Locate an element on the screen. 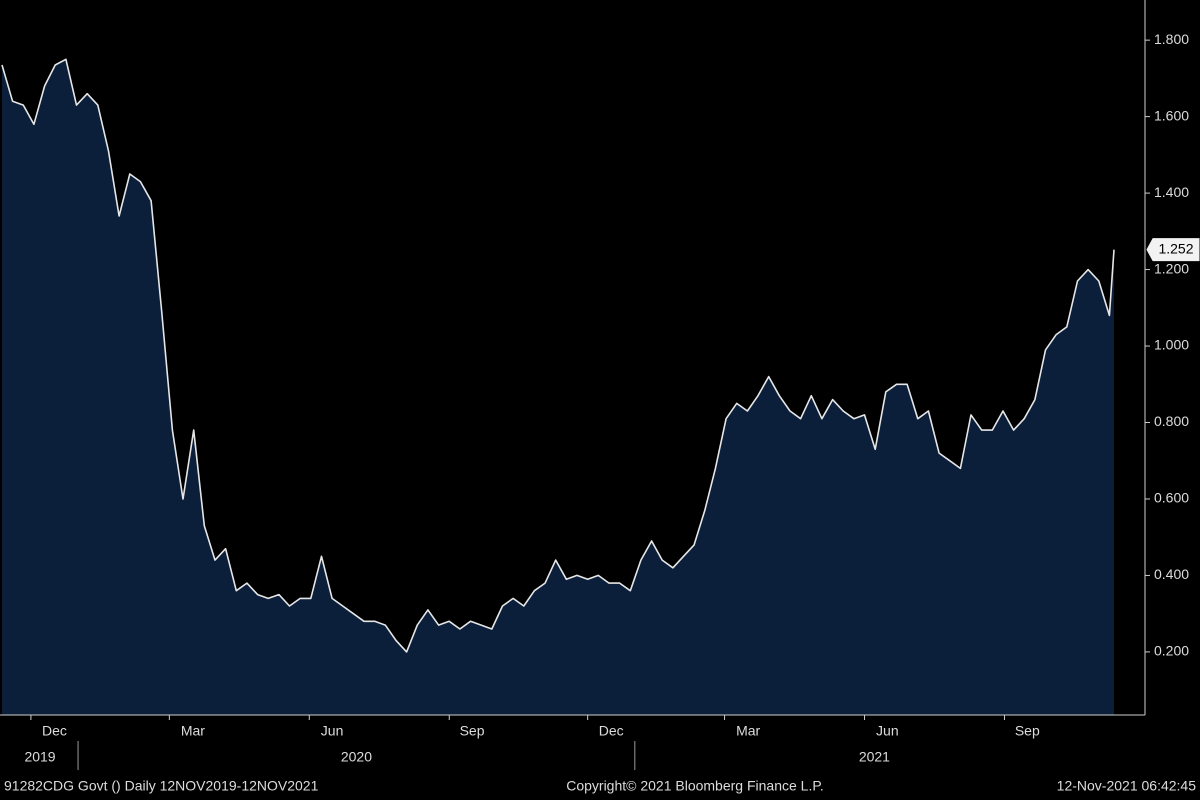 This screenshot has width=1200, height=800. y-tick-label: 0.600 is located at coordinates (1171, 498).